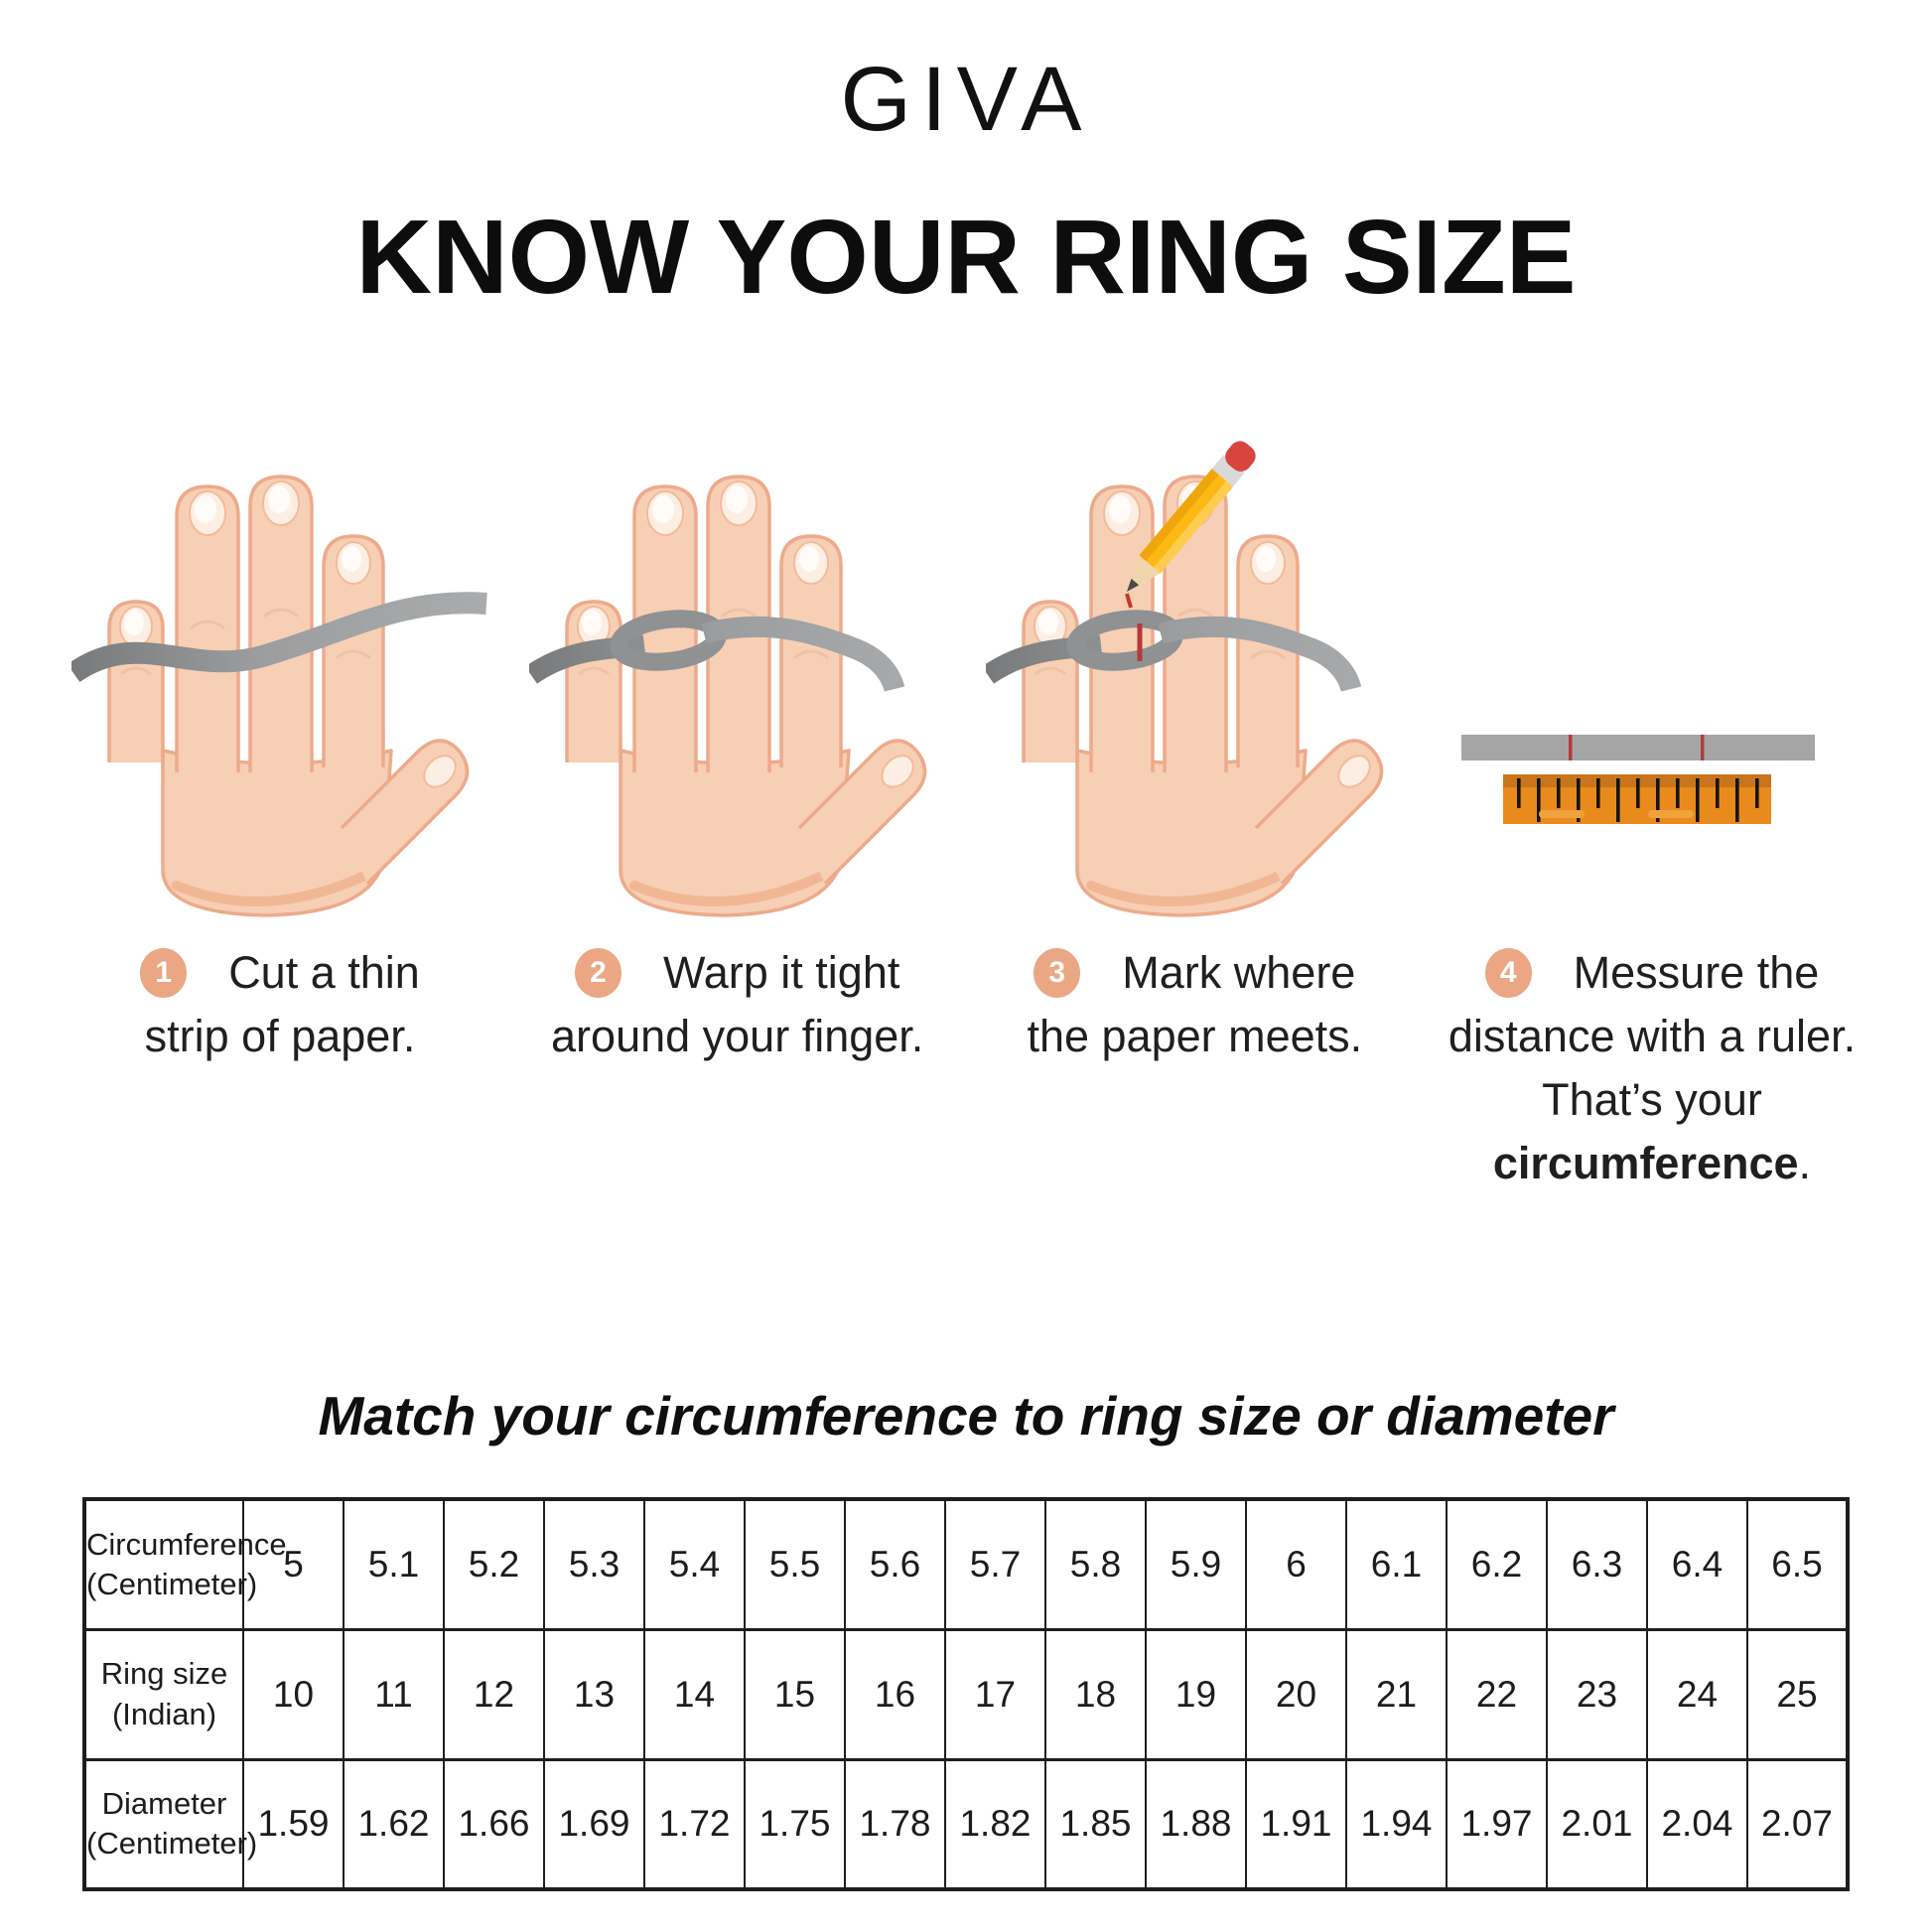 This screenshot has height=1932, width=1932. What do you see at coordinates (795, 1824) in the screenshot?
I see `table-cell: 1.75` at bounding box center [795, 1824].